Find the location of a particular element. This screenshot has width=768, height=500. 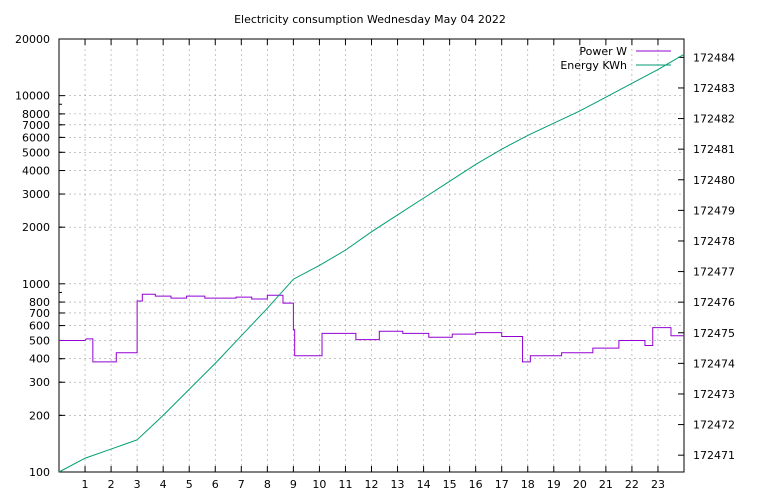

y-left-tick-label: 700 is located at coordinates (39, 313).